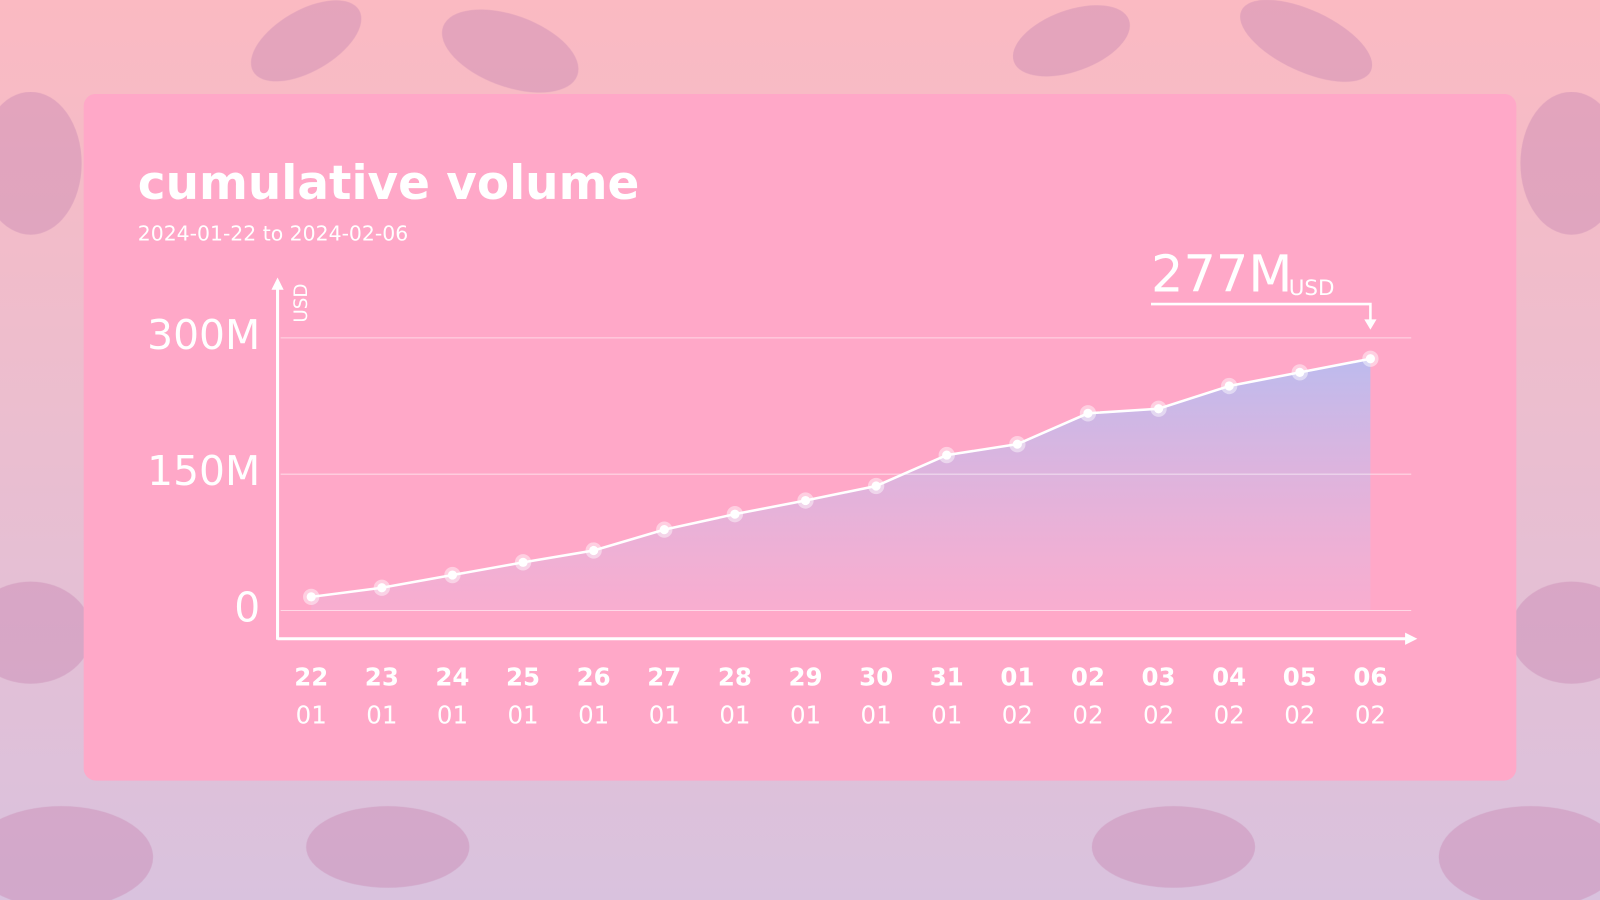 The image size is (1600, 900). I want to click on x-tick-day: 01, so click(1017, 677).